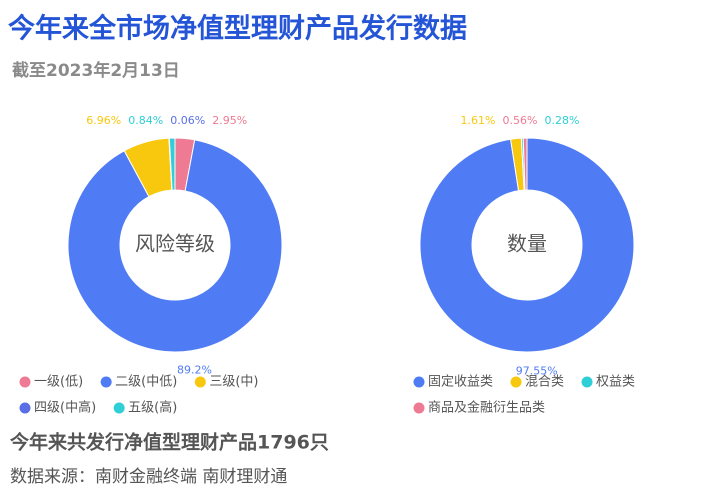 Image resolution: width=702 pixels, height=503 pixels. I want to click on value-label: 2.95%, so click(229, 120).